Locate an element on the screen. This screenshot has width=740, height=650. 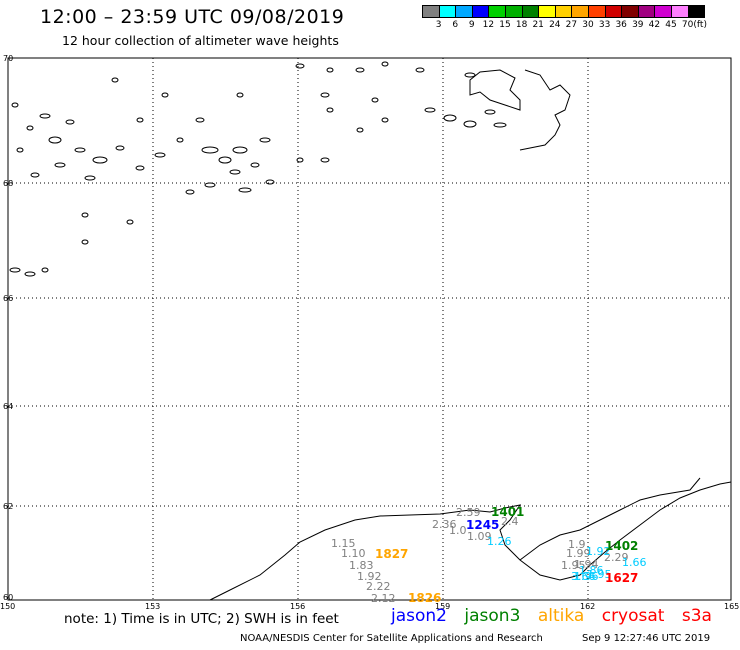
lat-tick-60: 60 is located at coordinates (8, 597).